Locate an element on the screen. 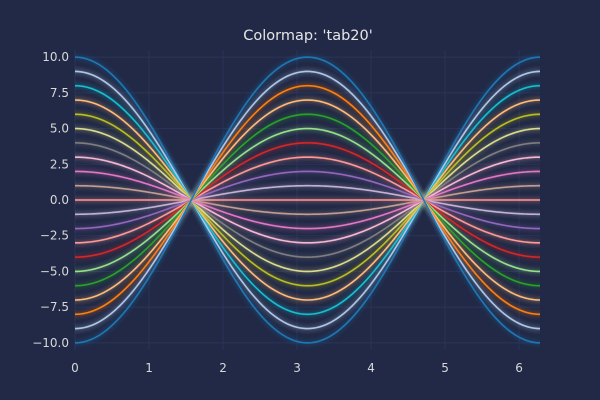  y-tick-label: −7.5 is located at coordinates (54, 307).